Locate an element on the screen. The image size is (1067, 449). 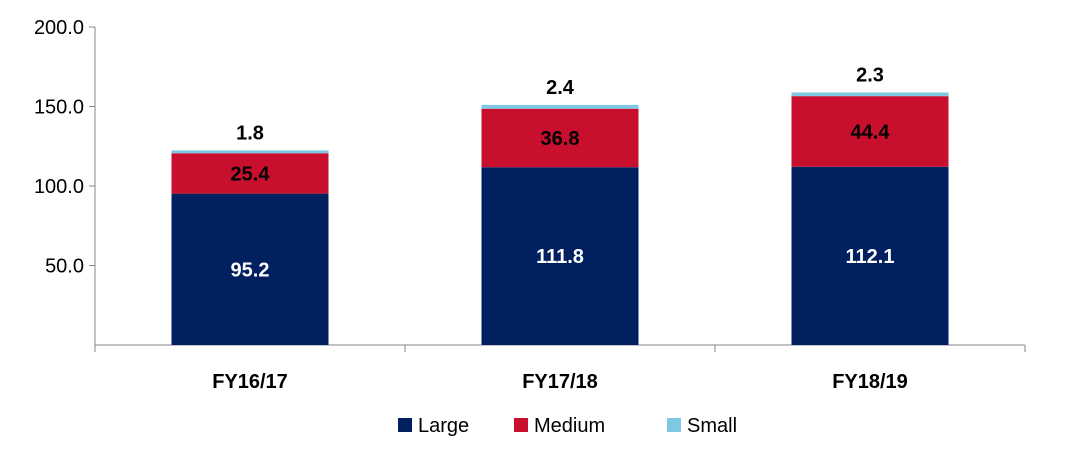
data-label-large: 112.1 is located at coordinates (870, 257).